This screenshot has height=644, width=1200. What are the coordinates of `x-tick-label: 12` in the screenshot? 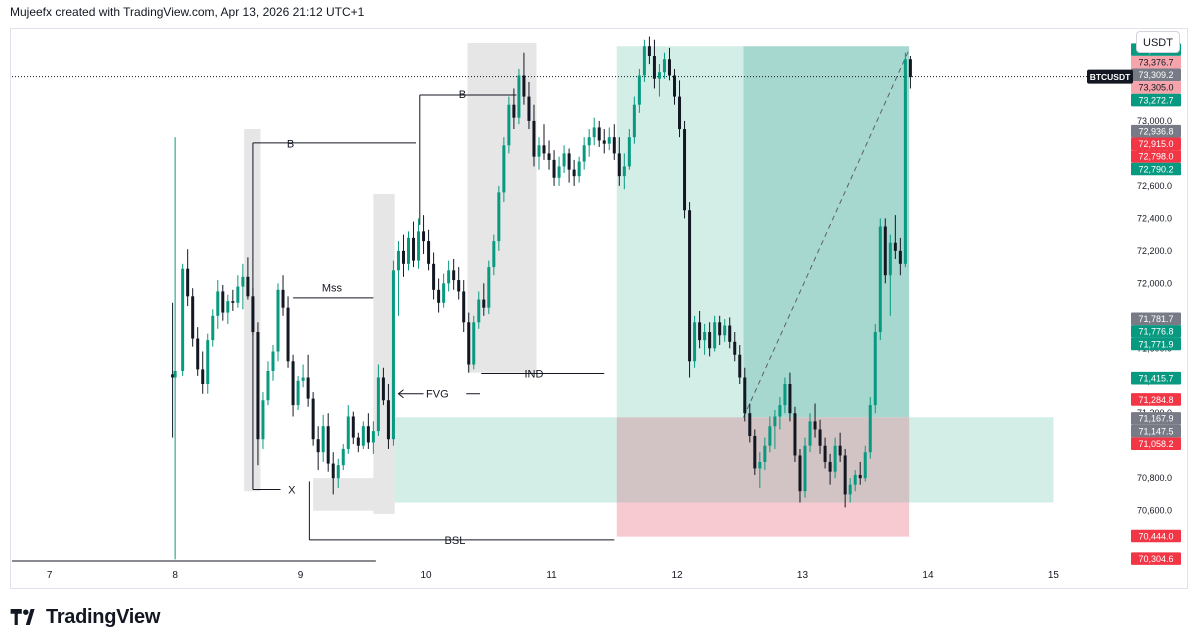 It's located at (677, 575).